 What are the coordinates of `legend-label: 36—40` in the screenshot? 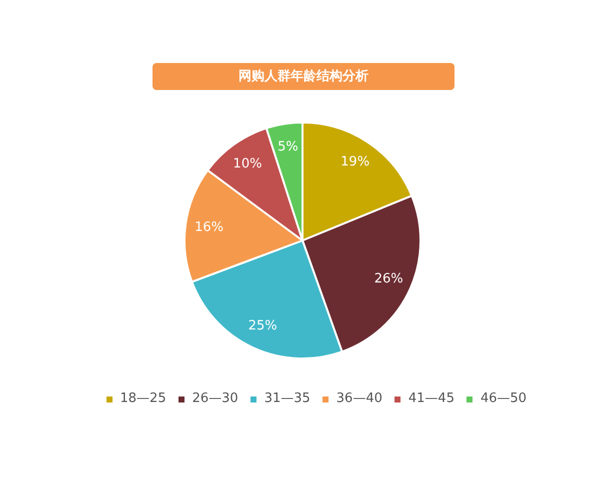 It's located at (359, 398).